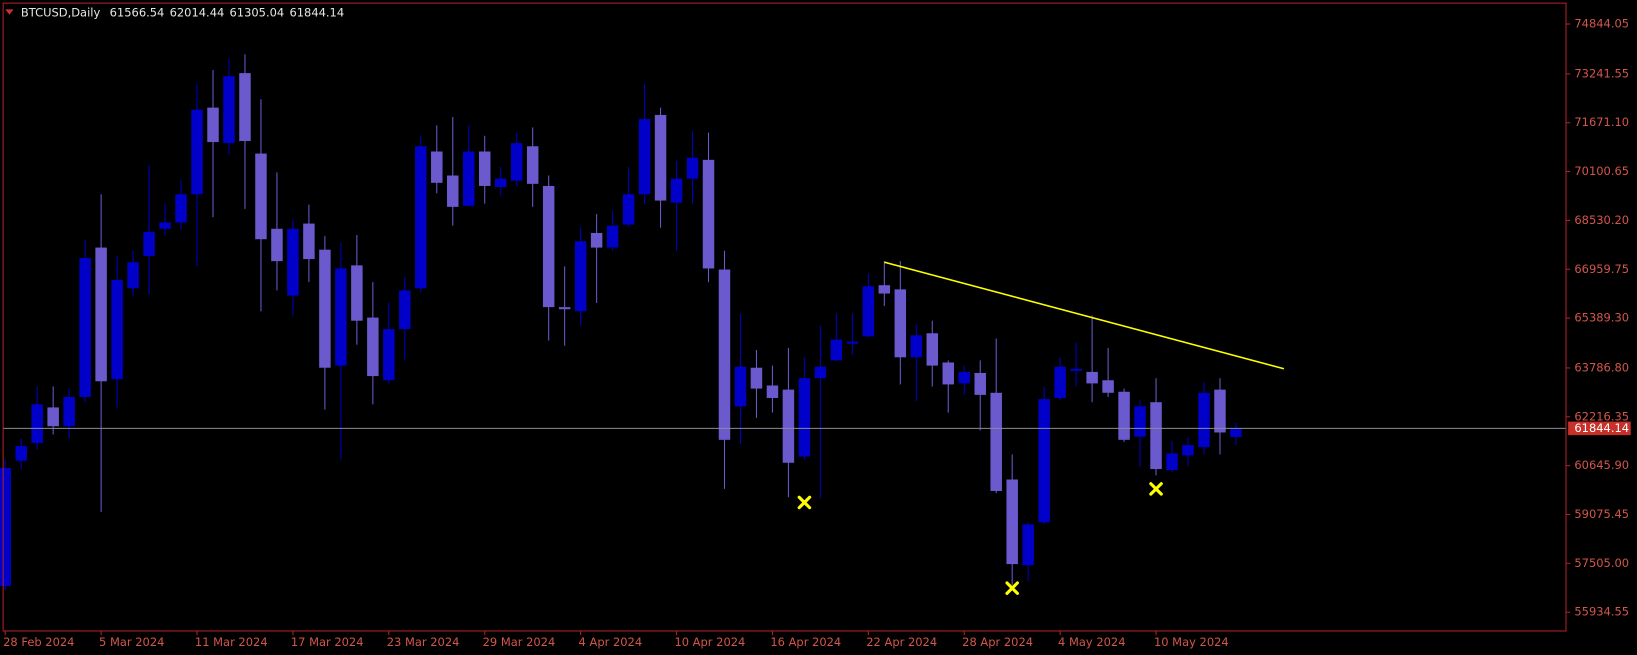 This screenshot has width=1637, height=655. Describe the element at coordinates (1601, 24) in the screenshot. I see `y-tick-label: 74844.05` at that location.